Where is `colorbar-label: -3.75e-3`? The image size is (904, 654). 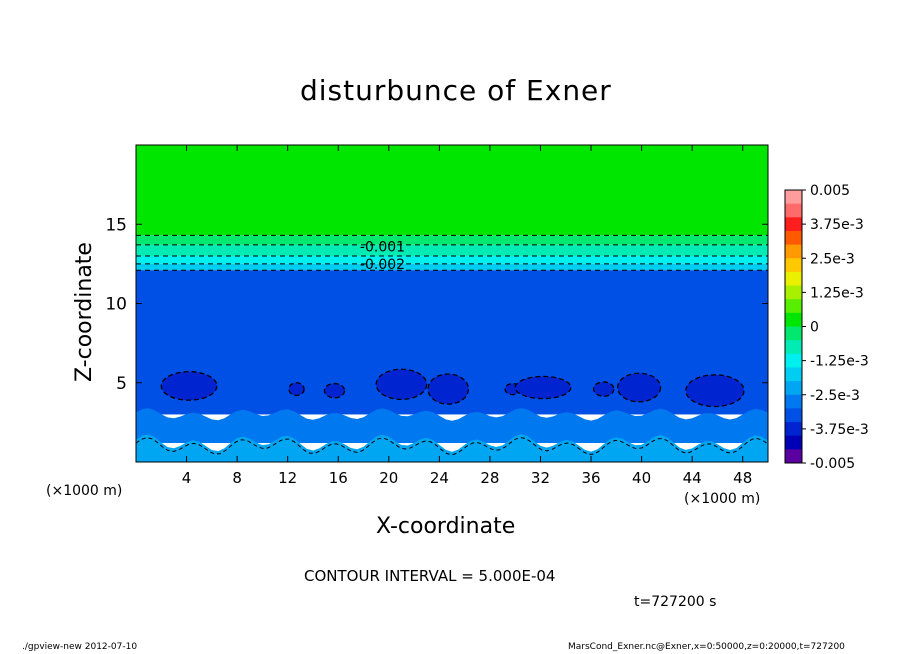 colorbar-label: -3.75e-3 is located at coordinates (839, 430).